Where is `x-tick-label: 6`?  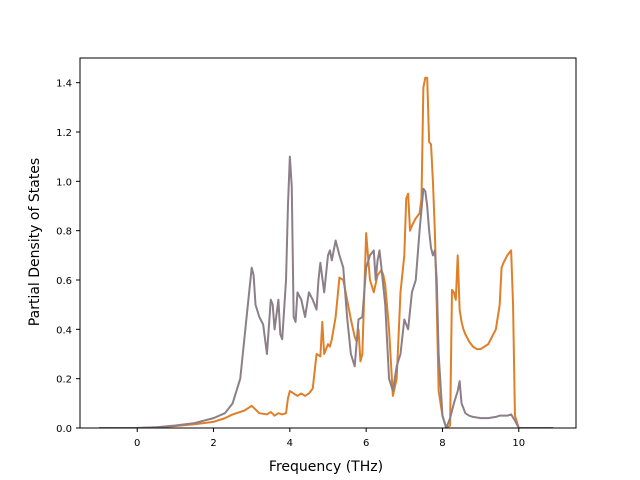 x-tick-label: 6 is located at coordinates (366, 443).